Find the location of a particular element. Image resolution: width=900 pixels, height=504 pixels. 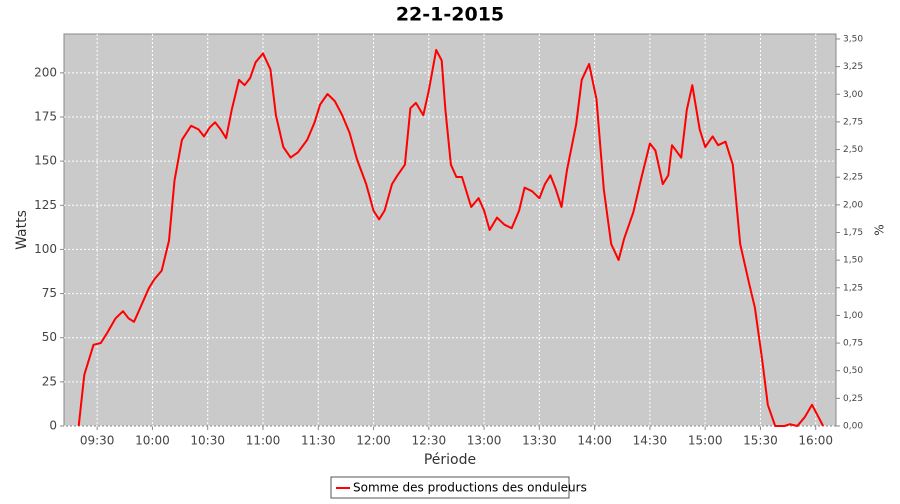

y2-tick-label: 2,75 is located at coordinates (853, 122).